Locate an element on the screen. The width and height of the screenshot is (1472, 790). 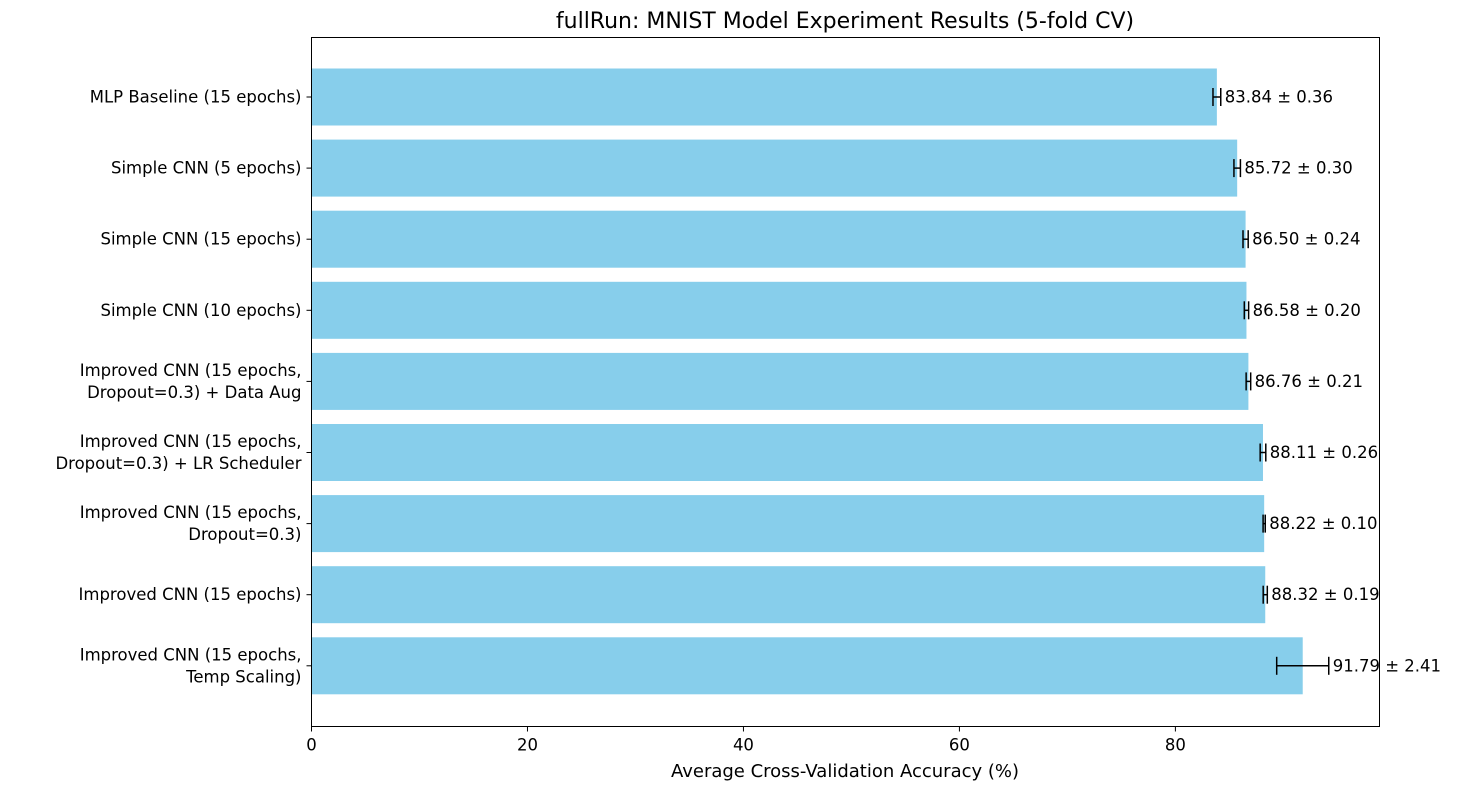
data-label: 88.11 ± 0.26 is located at coordinates (1324, 452).